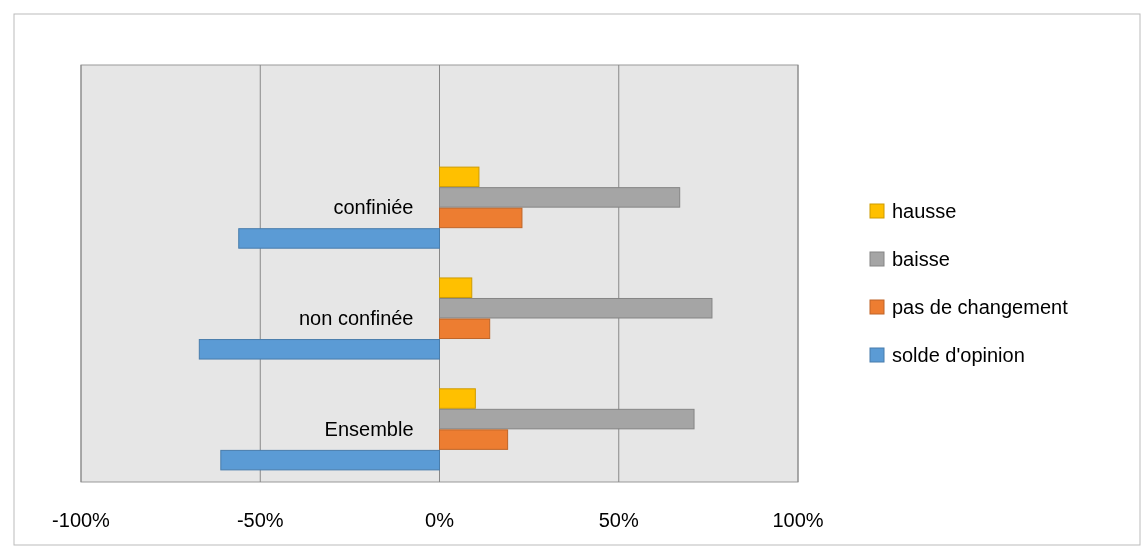 This screenshot has height=547, width=1146. I want to click on y-tick-label: Ensemble, so click(369, 429).